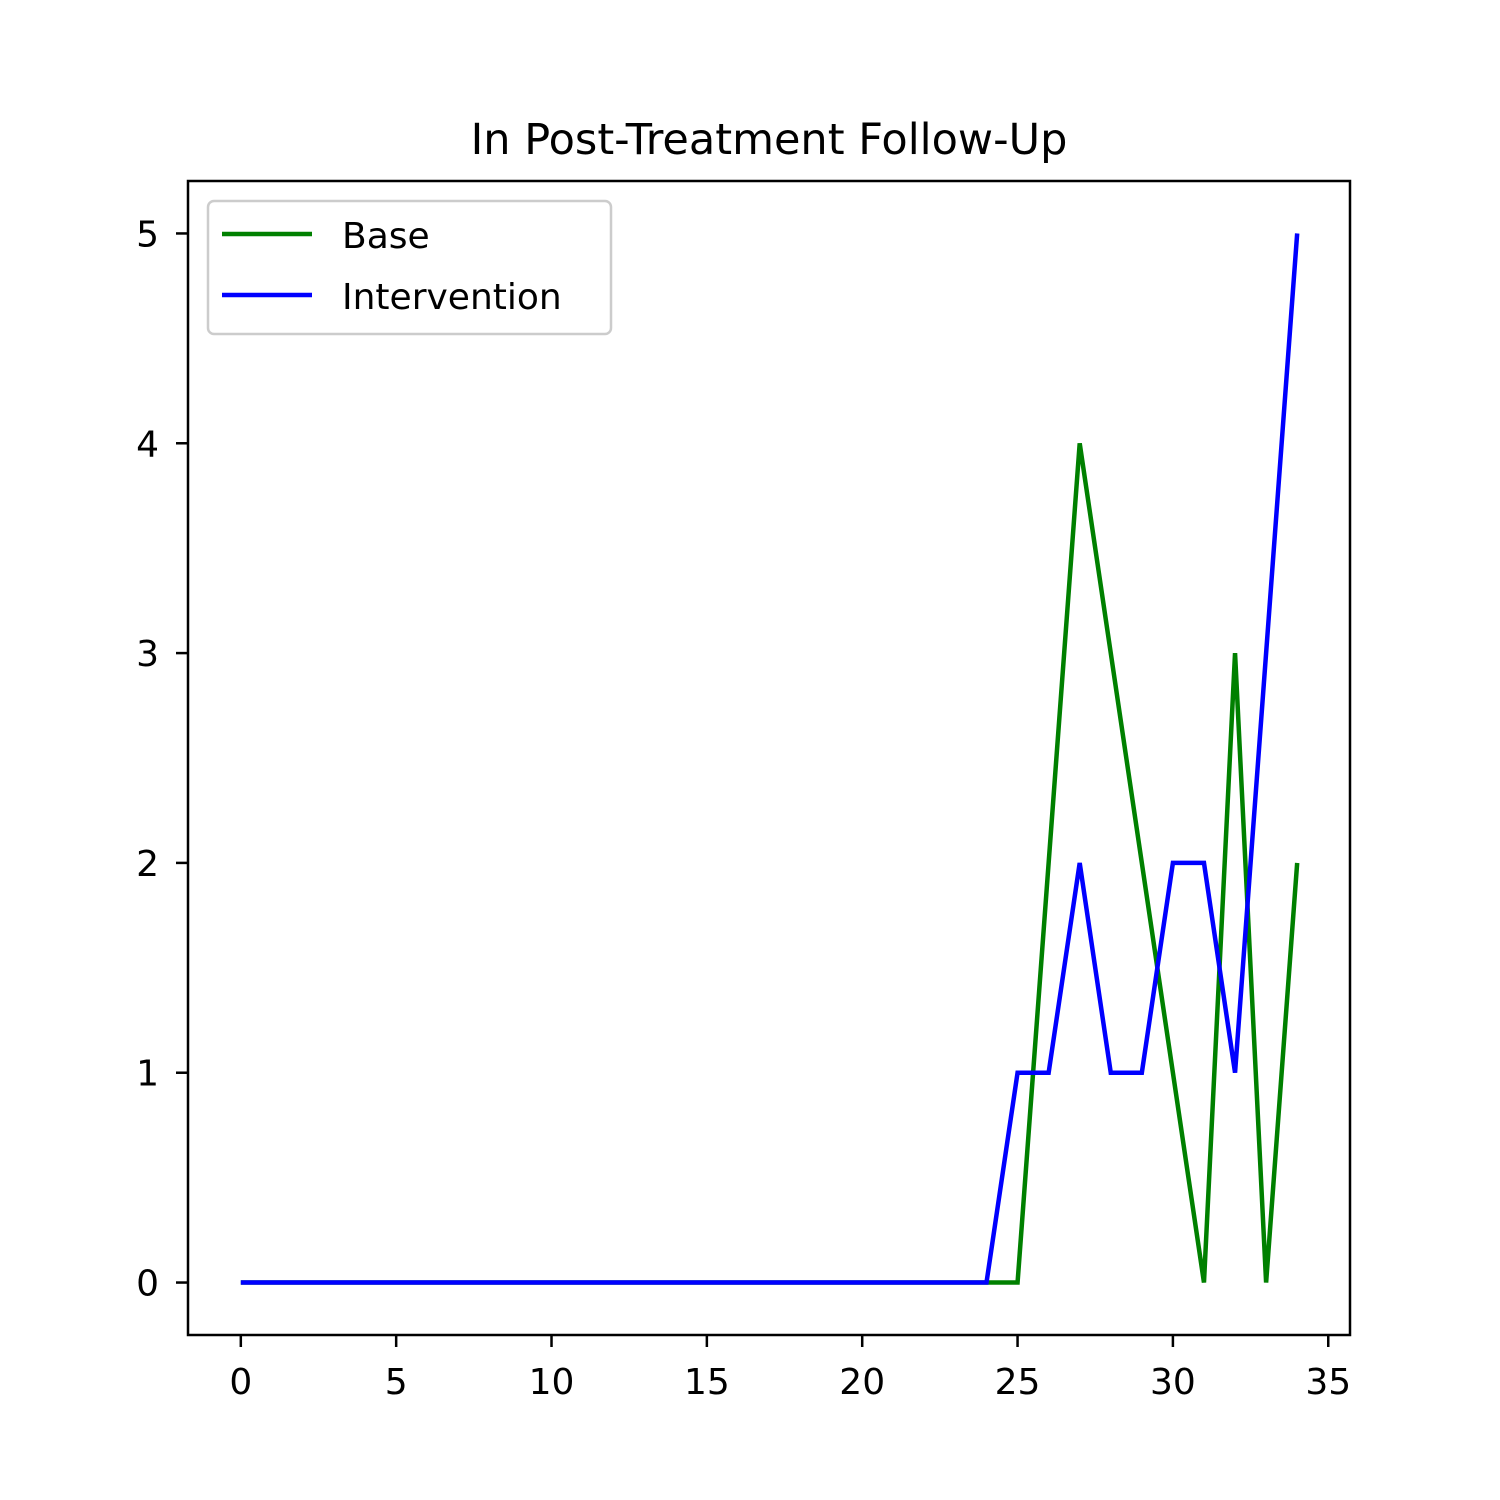 This screenshot has height=1500, width=1500. Describe the element at coordinates (147, 444) in the screenshot. I see `y-tick-label: 4` at that location.